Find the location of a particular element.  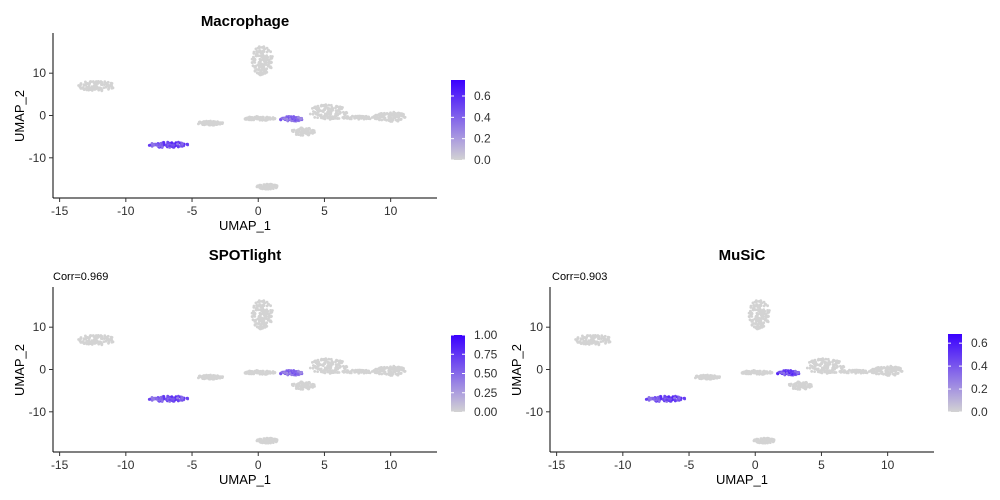

colorbar is located at coordinates (458, 120).